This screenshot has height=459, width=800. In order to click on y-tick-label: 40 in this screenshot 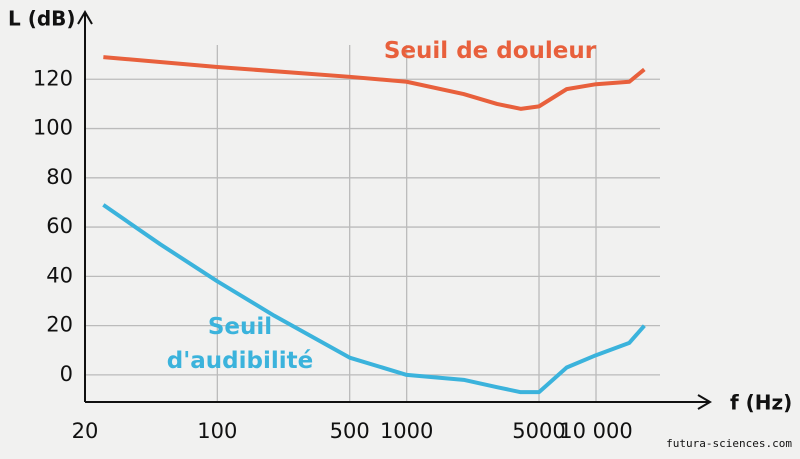, I will do `click(59, 275)`.